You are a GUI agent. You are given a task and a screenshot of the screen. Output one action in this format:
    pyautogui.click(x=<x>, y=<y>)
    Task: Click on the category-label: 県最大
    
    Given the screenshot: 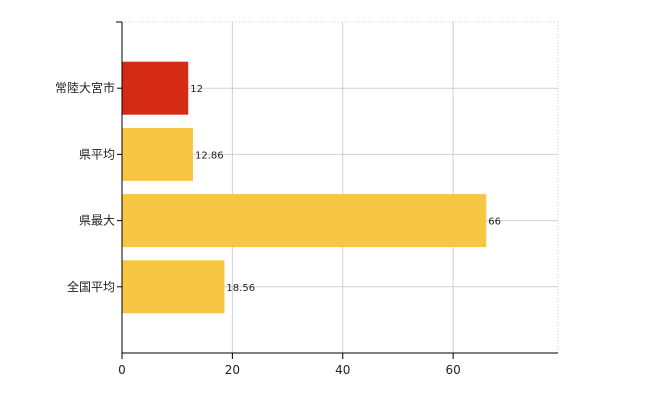 What is the action you would take?
    pyautogui.click(x=97, y=221)
    